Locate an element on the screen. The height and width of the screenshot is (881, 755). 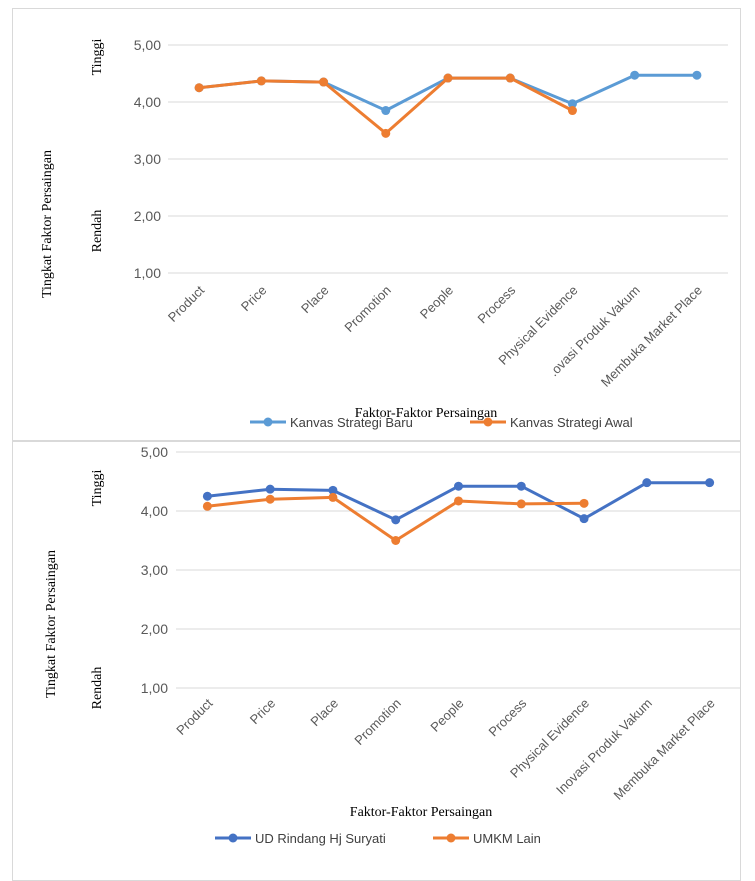
legend-item-2: UMKM Lain is located at coordinates (487, 838).